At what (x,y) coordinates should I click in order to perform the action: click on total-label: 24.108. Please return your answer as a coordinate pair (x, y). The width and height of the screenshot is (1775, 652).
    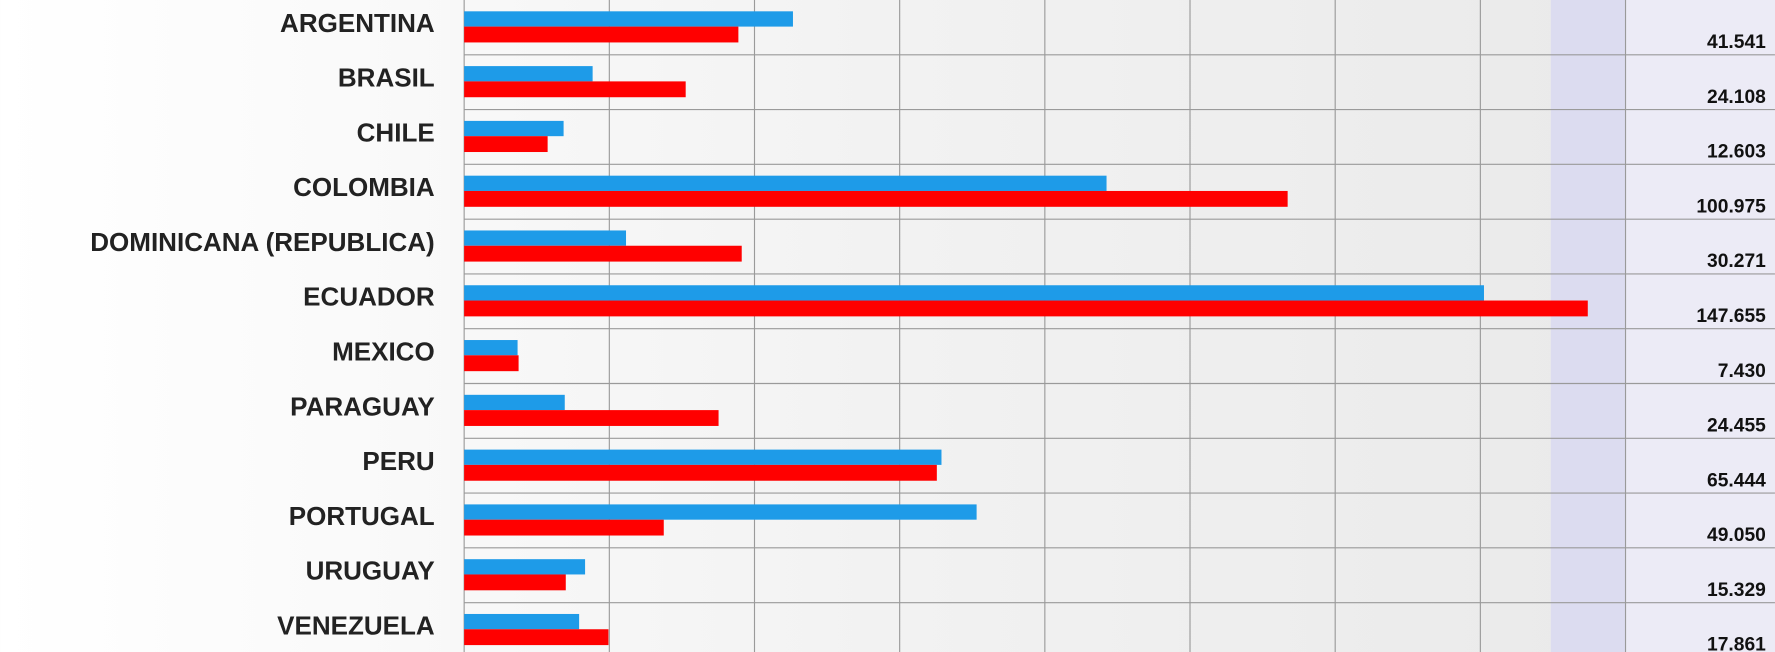
    Looking at the image, I should click on (1736, 97).